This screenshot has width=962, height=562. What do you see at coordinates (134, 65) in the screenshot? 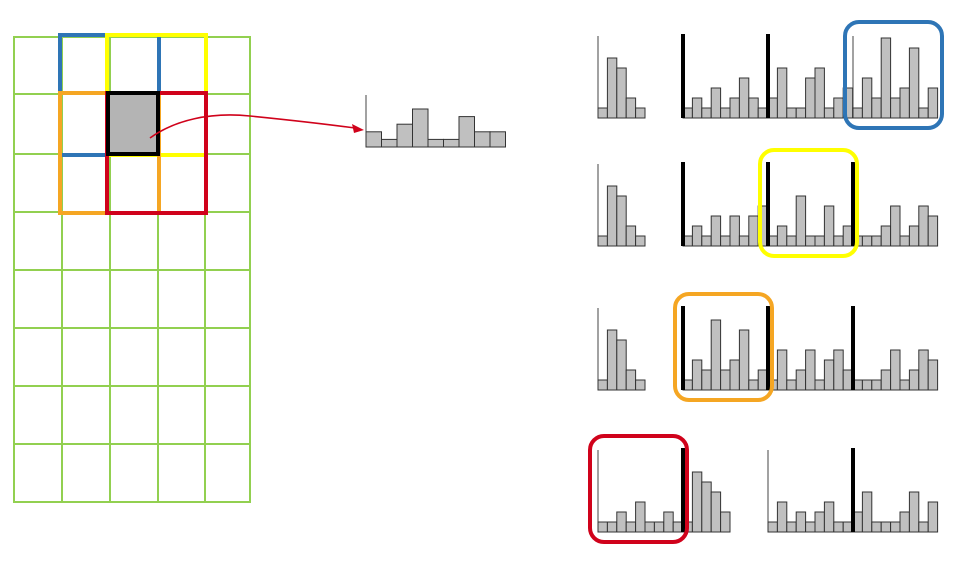
I see `grid-cell-r0-c2` at bounding box center [134, 65].